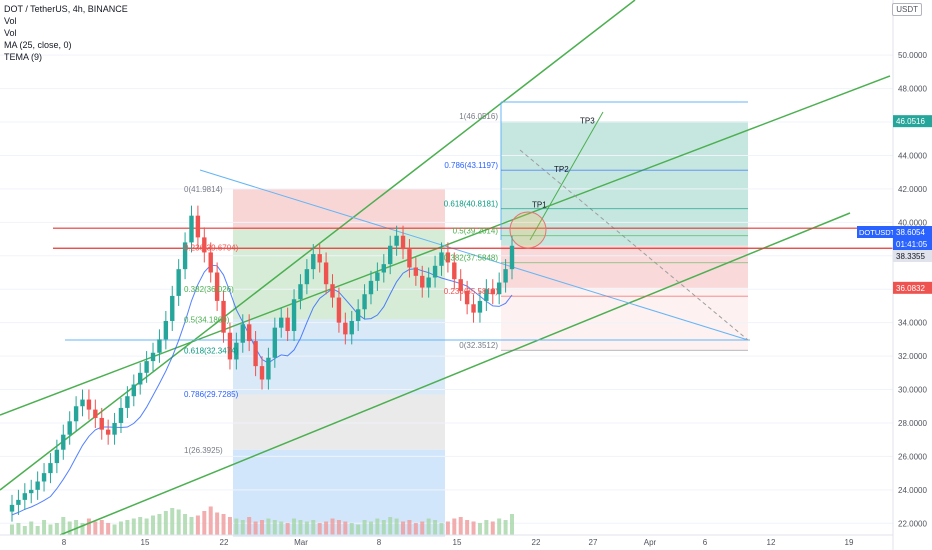 This screenshot has width=932, height=550. What do you see at coordinates (650, 542) in the screenshot?
I see `x-tick-label: Apr` at bounding box center [650, 542].